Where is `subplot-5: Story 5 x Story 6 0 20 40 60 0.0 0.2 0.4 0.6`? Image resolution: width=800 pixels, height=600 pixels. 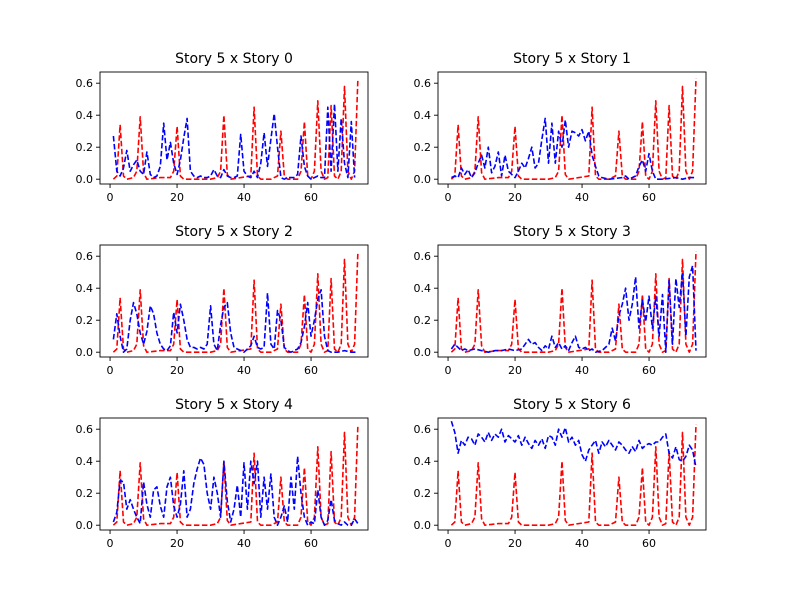 subplot-5: Story 5 x Story 6 0 20 40 60 0.0 0.2 0.4 0.6 is located at coordinates (560, 473).